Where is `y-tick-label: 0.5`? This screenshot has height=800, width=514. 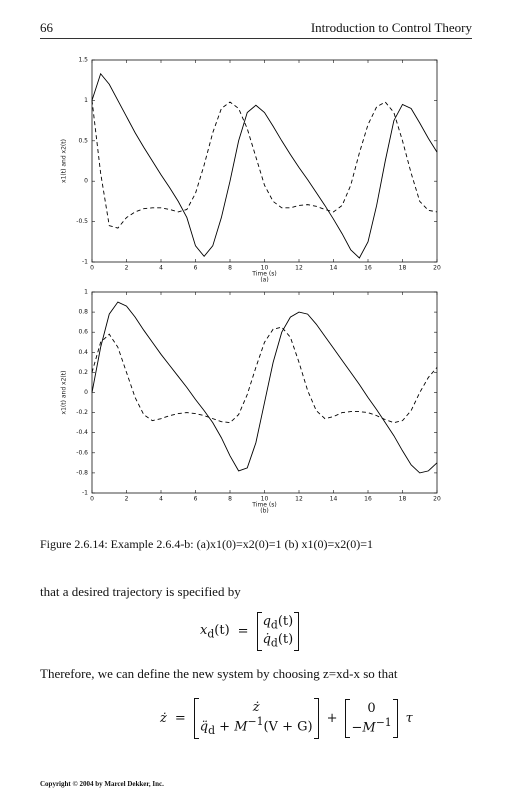
y-tick-label: 0.5 is located at coordinates (83, 140).